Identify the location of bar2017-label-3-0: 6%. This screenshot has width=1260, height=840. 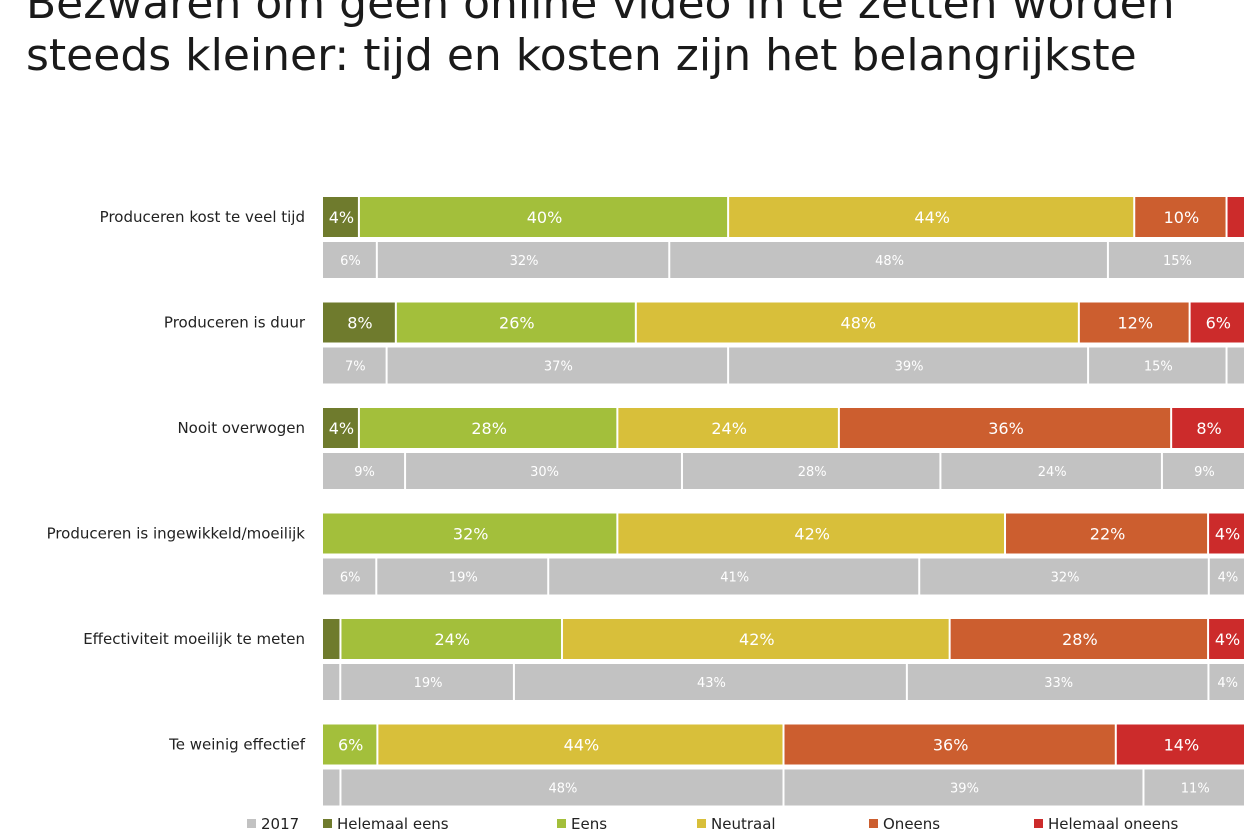
(350, 578).